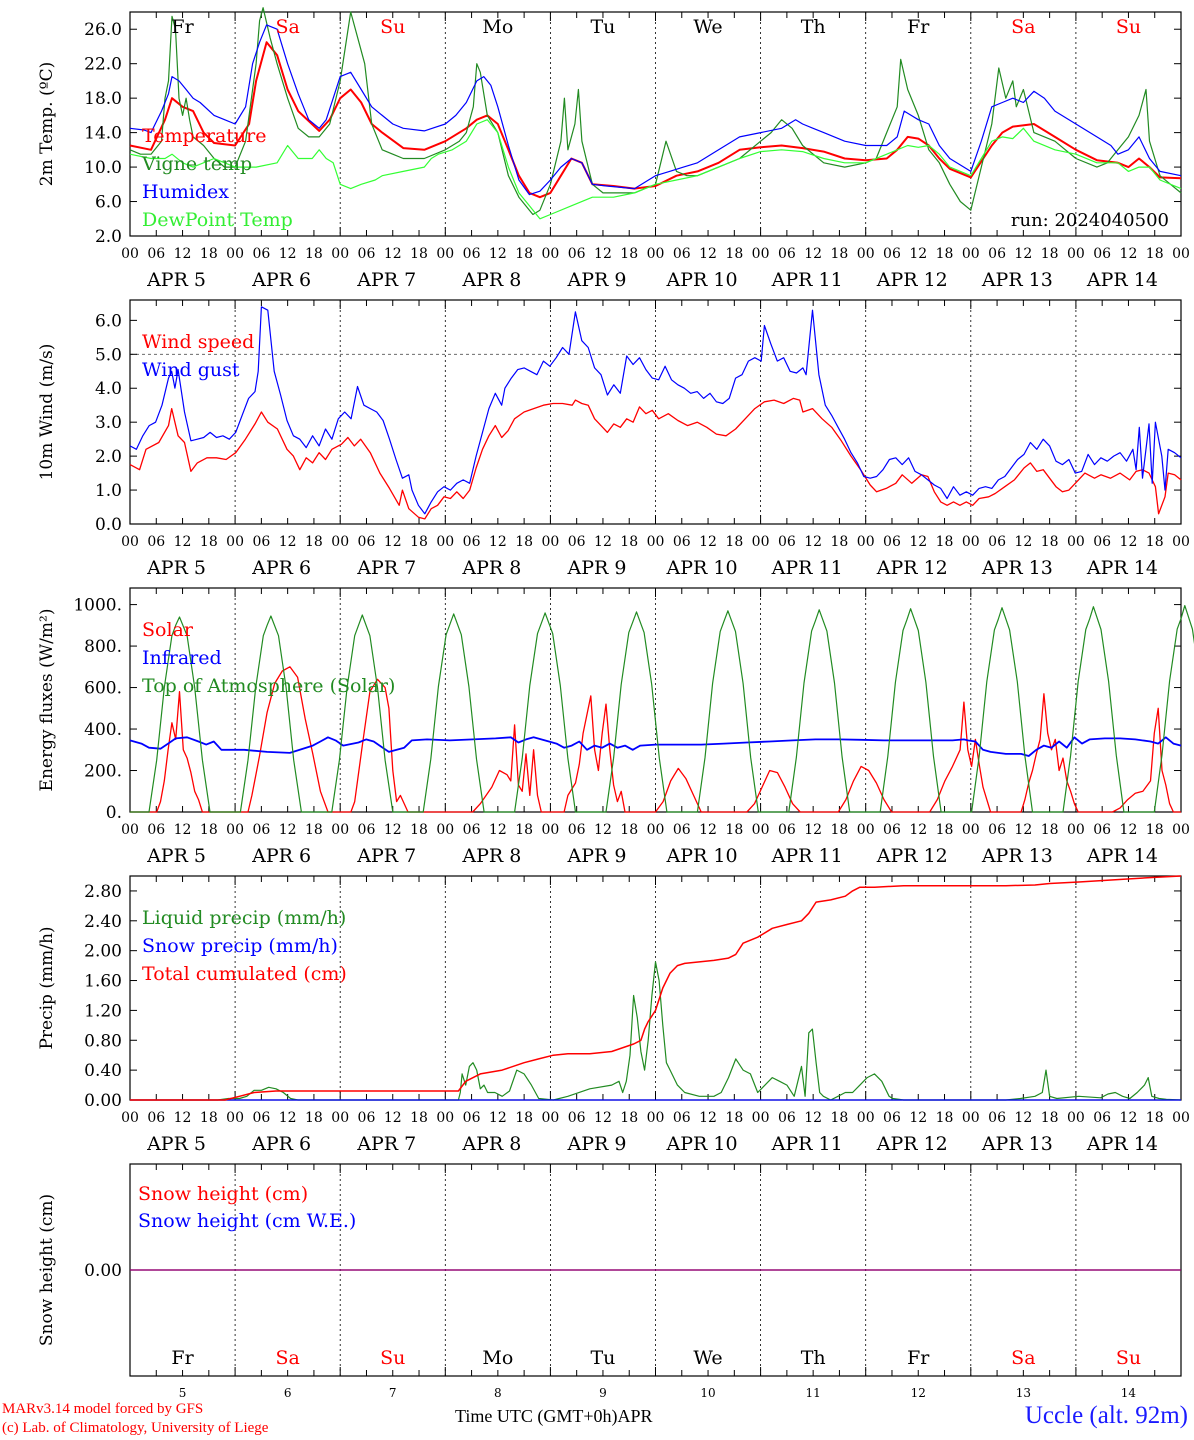 This screenshot has width=1194, height=1440. I want to click on y-tick-label: 0., so click(114, 813).